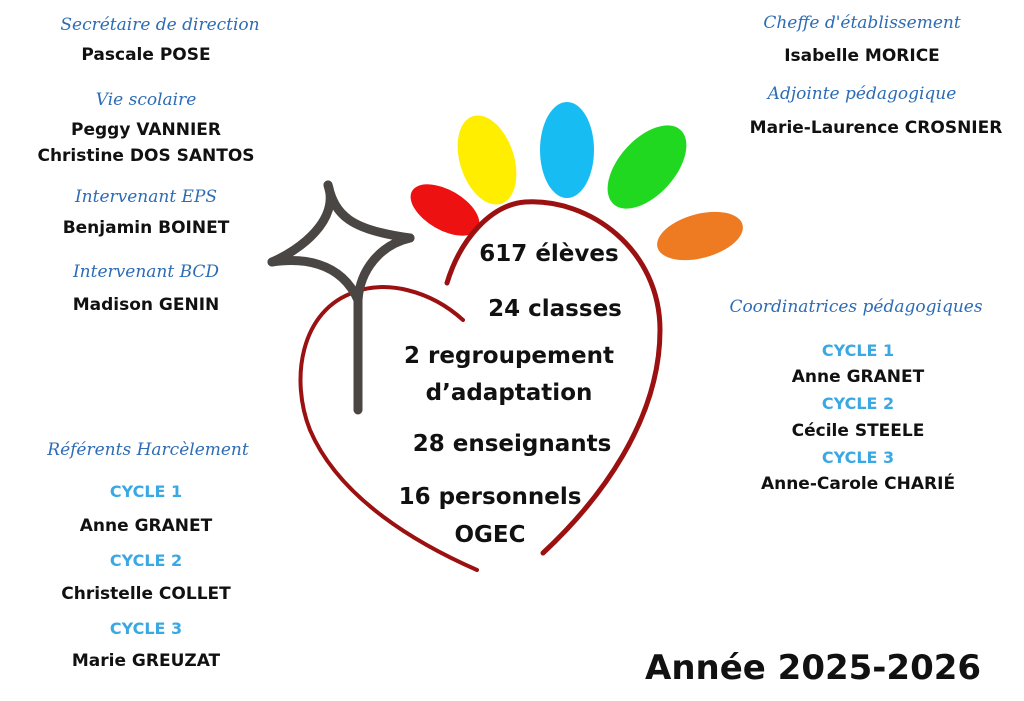 Image resolution: width=1024 pixels, height=701 pixels. Describe the element at coordinates (490, 497) in the screenshot. I see `stat-personnels: 16 personnels` at that location.